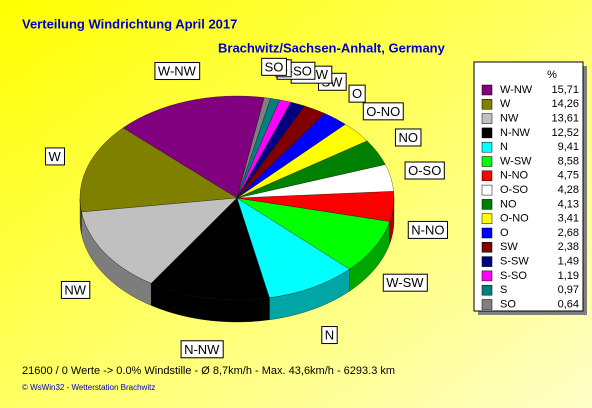 Image resolution: width=592 pixels, height=408 pixels. Describe the element at coordinates (568, 233) in the screenshot. I see `legend-value: 2,68` at that location.